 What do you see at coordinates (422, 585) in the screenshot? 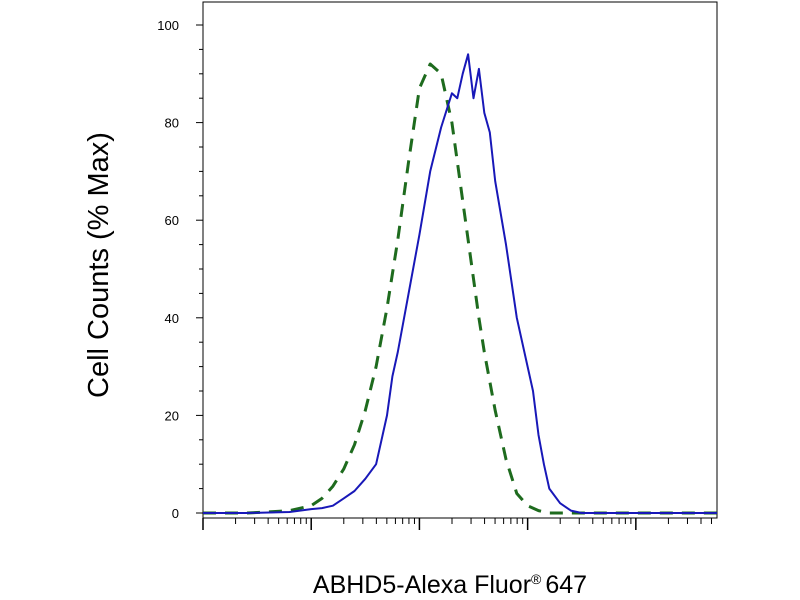
I see `x-axis-label-main: ABHD5-Alexa Fluor` at bounding box center [422, 585].